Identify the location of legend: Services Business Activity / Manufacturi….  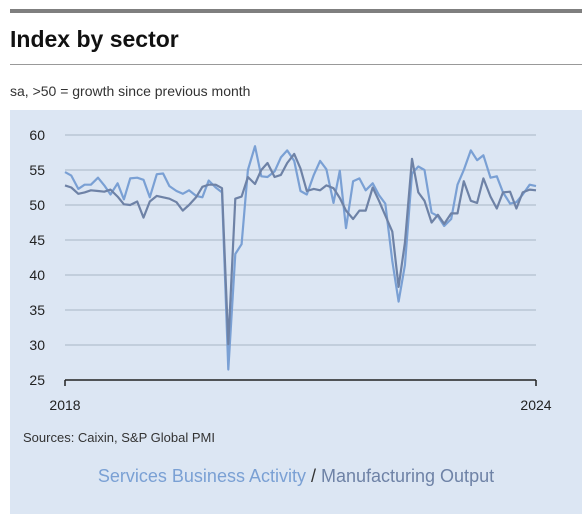
(296, 476).